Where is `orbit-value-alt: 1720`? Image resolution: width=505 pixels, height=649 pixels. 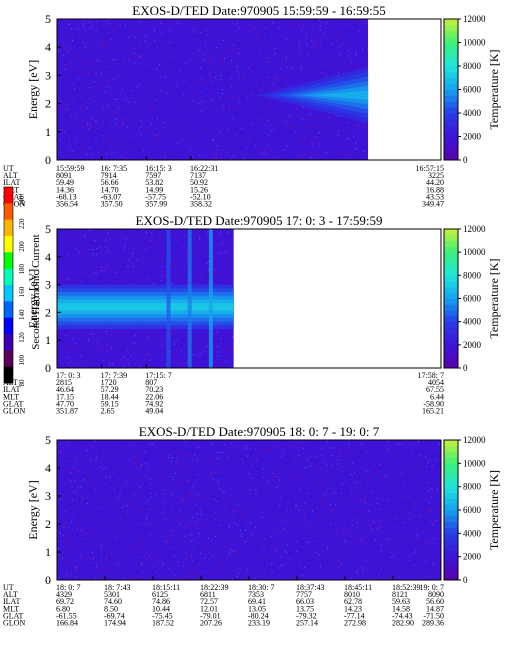
orbit-value-alt: 1720 is located at coordinates (109, 382).